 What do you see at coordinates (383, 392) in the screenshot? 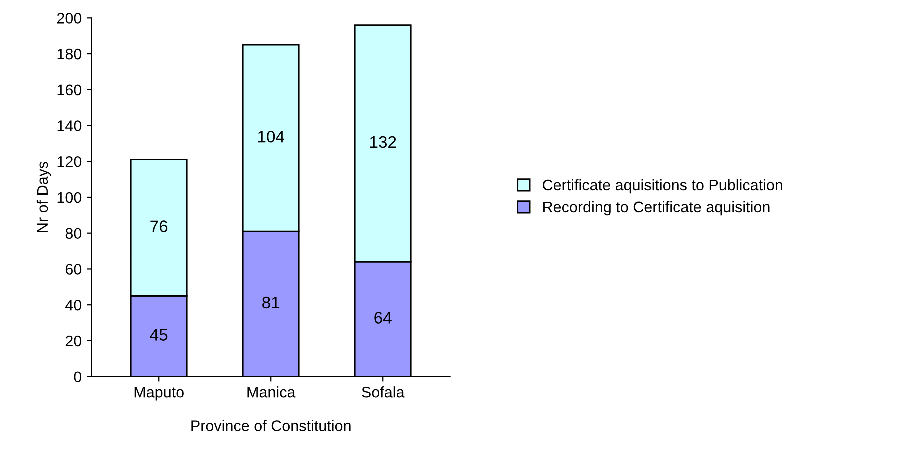
I see `x-tick-label: Sofala` at bounding box center [383, 392].